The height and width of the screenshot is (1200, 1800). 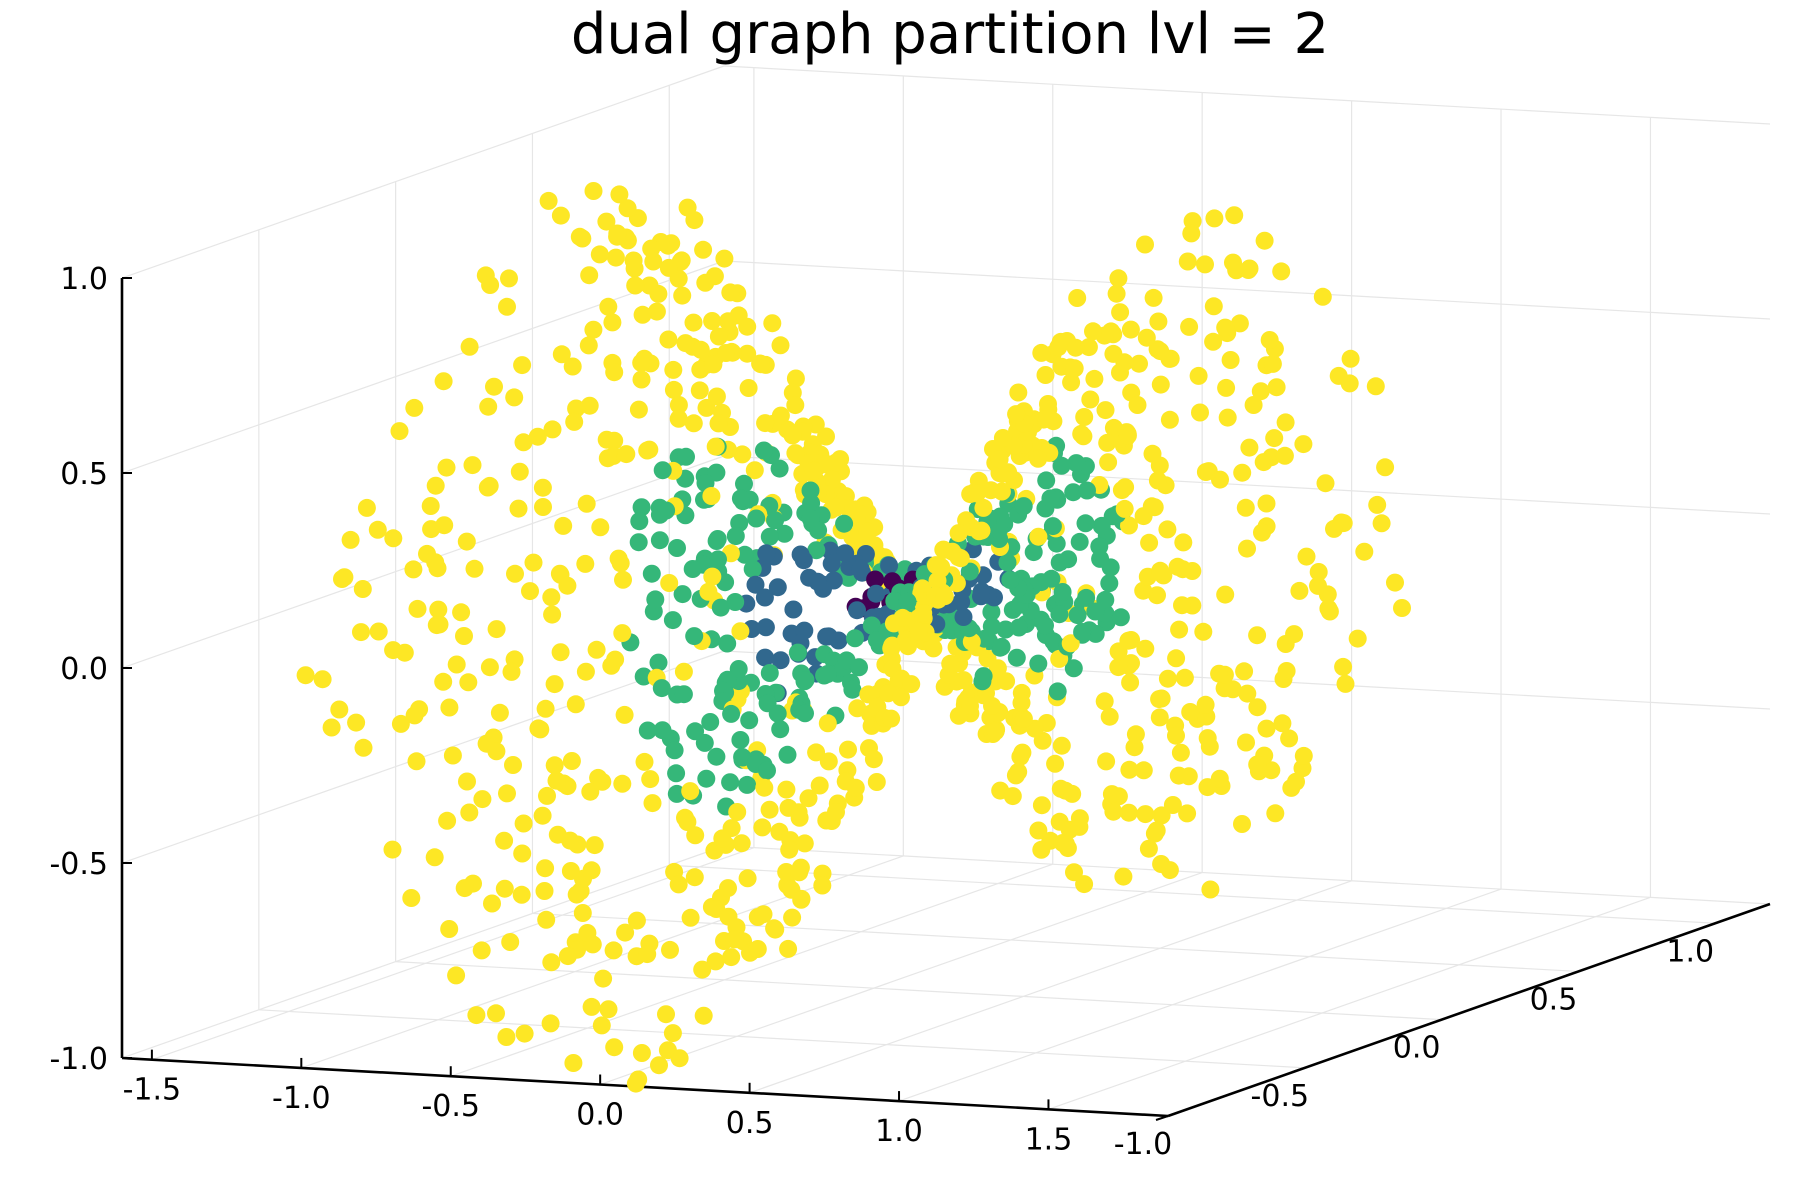 What do you see at coordinates (1469, 1010) in the screenshot?
I see `y-axis-line` at bounding box center [1469, 1010].